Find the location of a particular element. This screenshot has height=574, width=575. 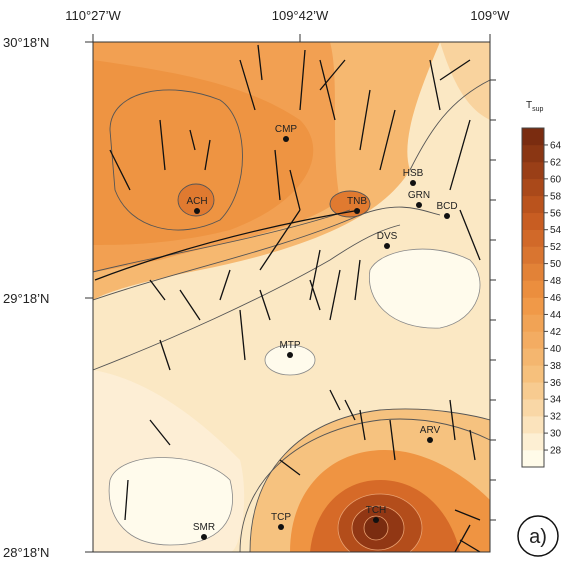

longitude-label: 109°W is located at coordinates (490, 15).